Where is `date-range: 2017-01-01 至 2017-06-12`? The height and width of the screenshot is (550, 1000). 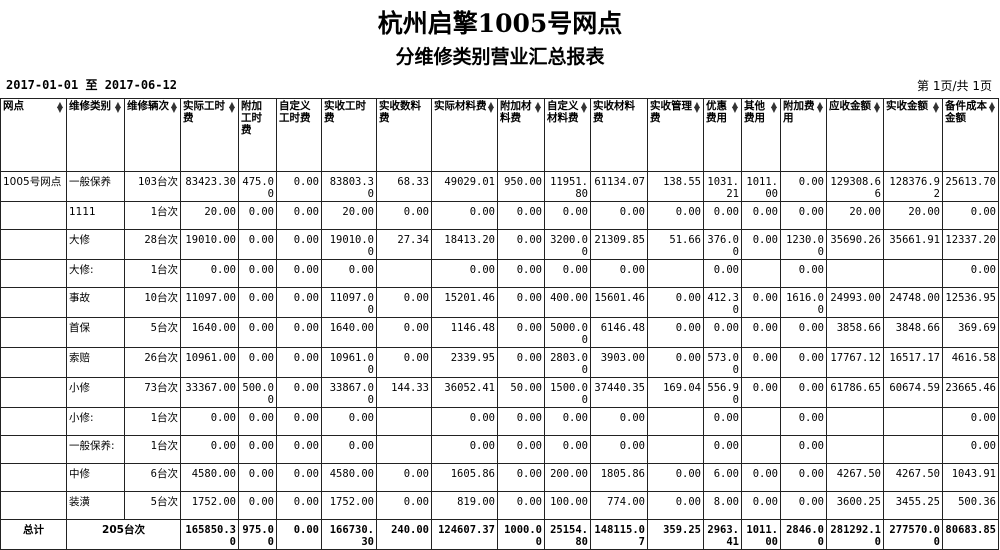
date-range: 2017-01-01 至 2017-06-12 is located at coordinates (91, 85).